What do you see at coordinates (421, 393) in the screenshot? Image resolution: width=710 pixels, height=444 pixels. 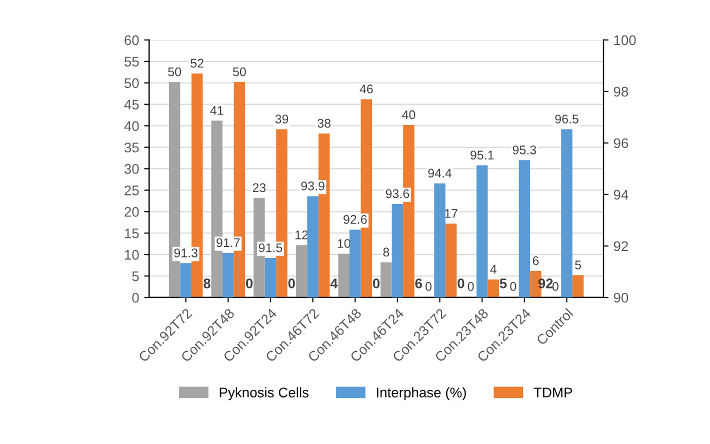 I see `legend-label: Interphase (%)` at bounding box center [421, 393].